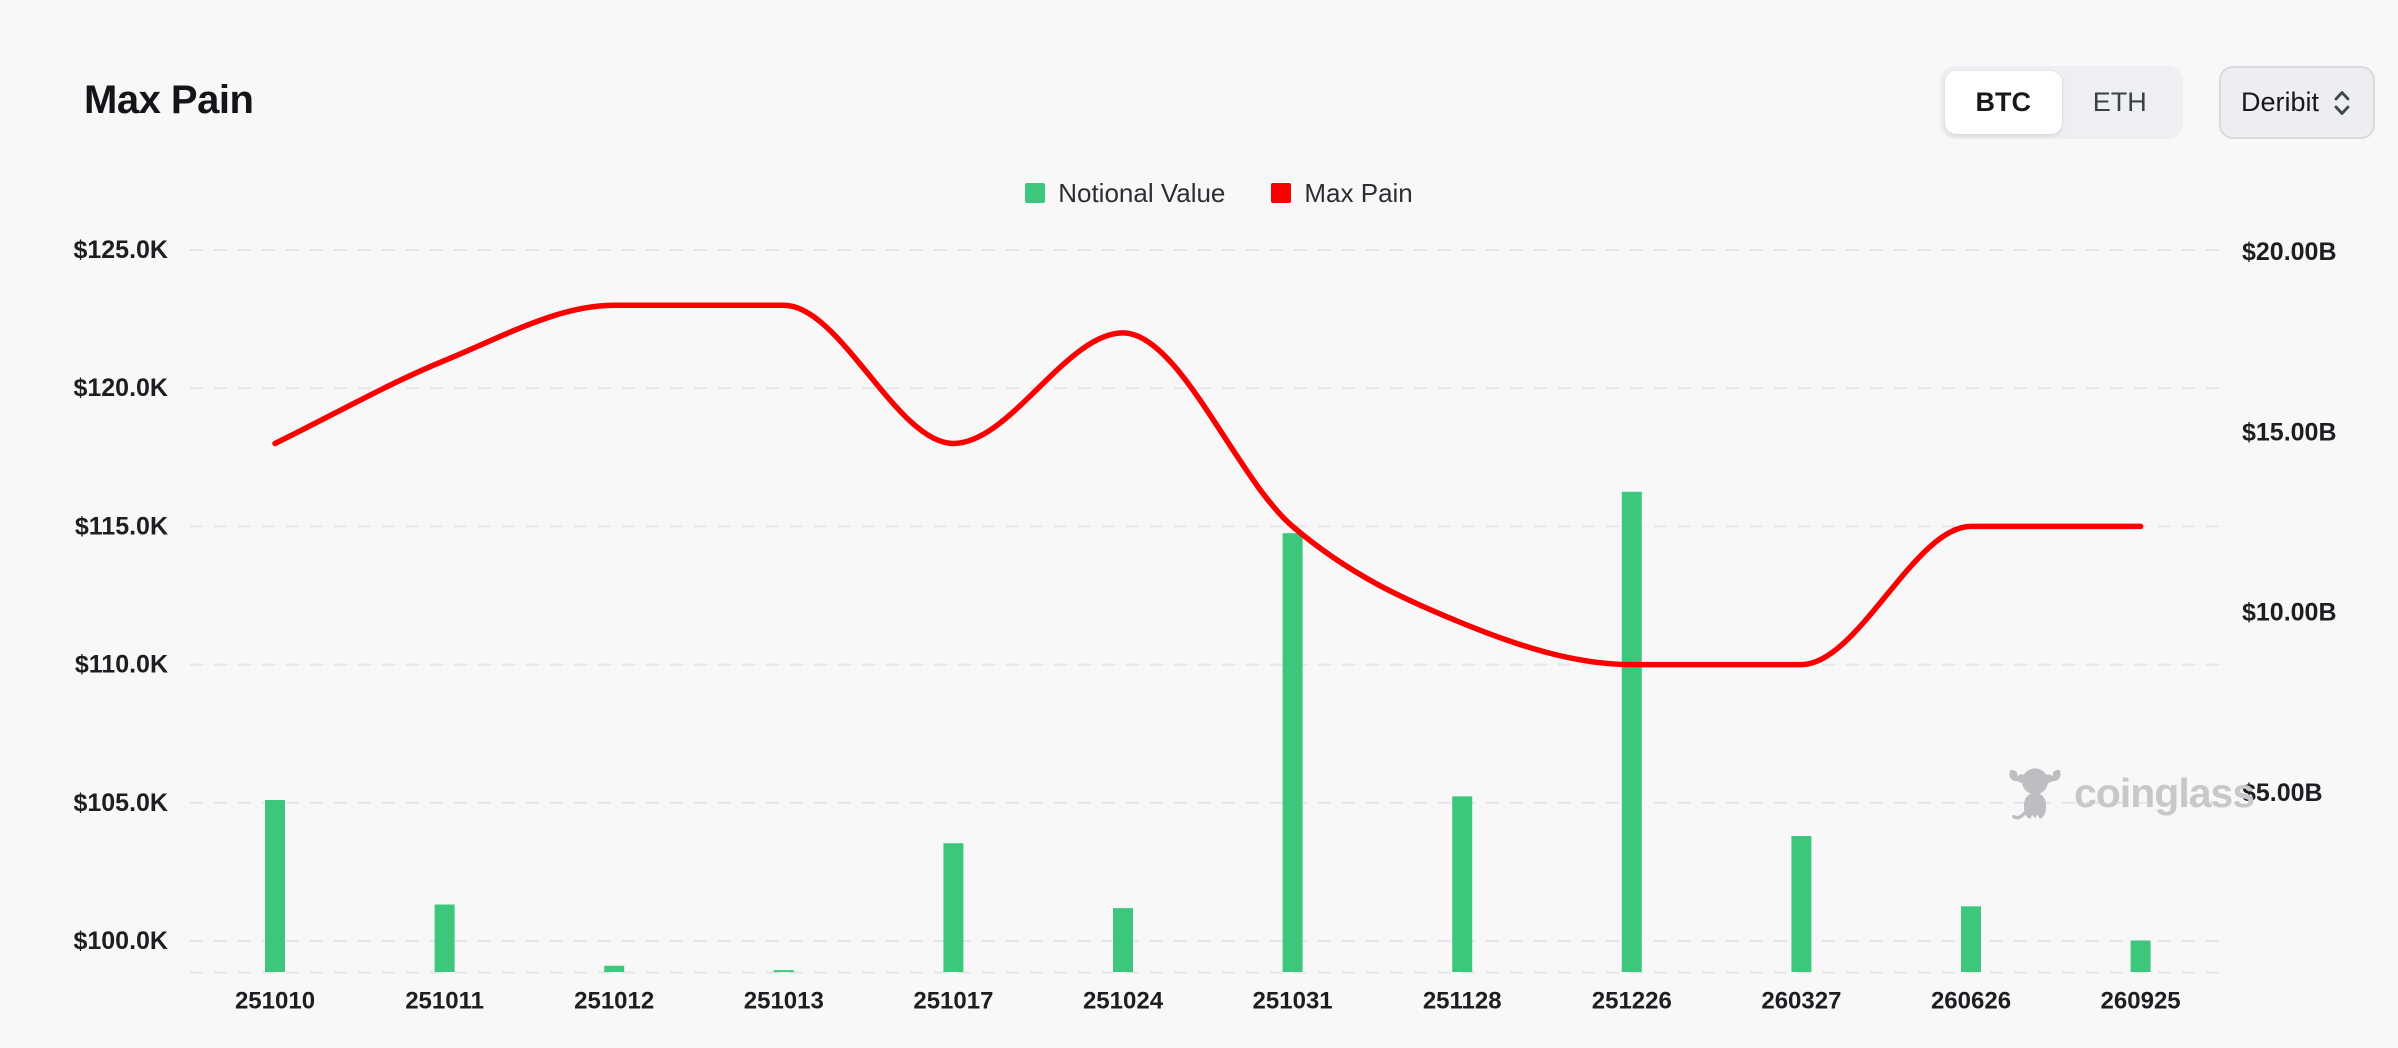 The height and width of the screenshot is (1048, 2398). I want to click on x-axis-label: 251031, so click(1293, 1001).